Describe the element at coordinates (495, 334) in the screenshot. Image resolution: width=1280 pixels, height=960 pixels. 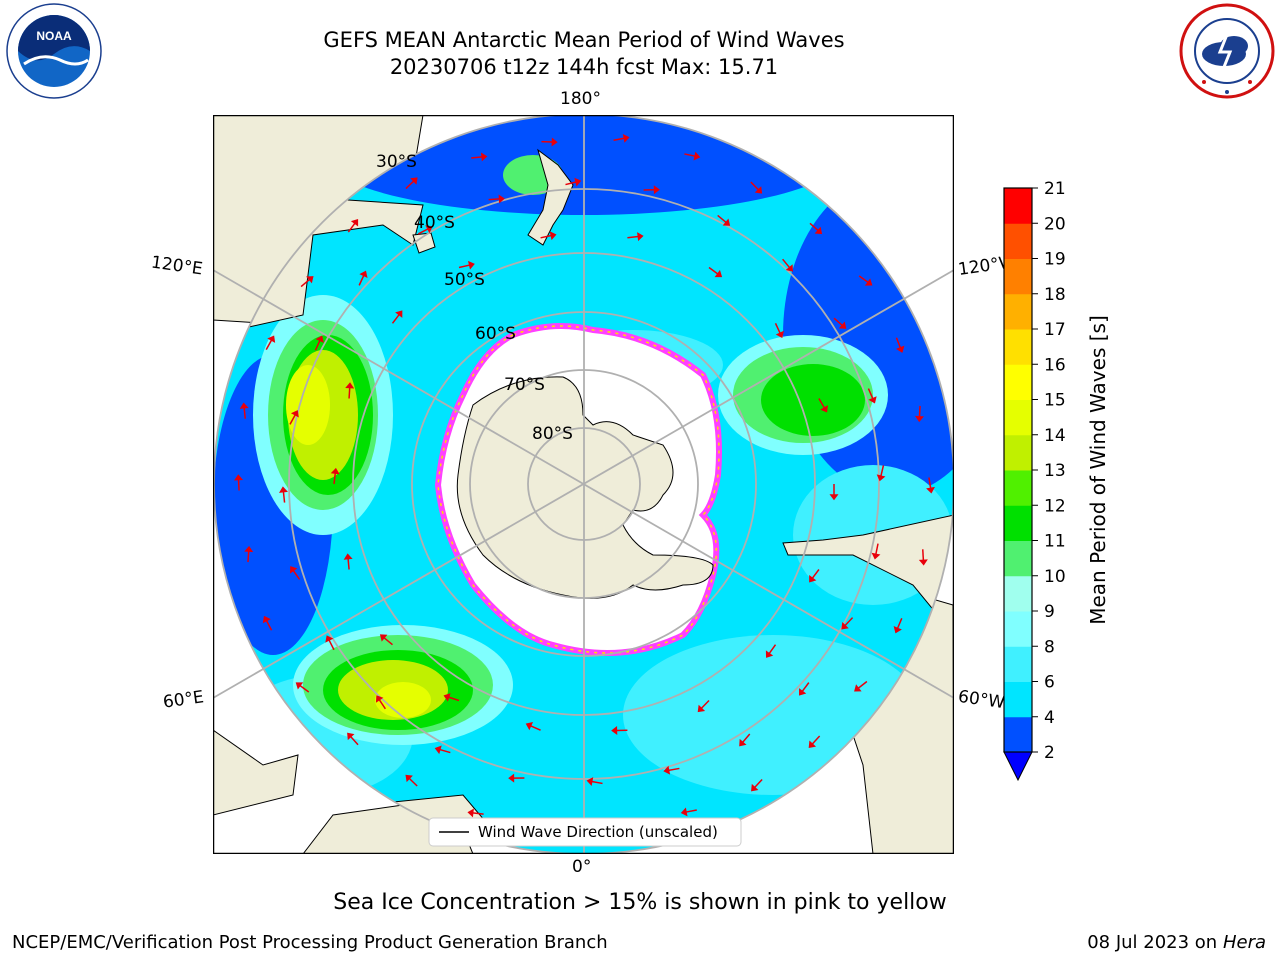
I see `lat-label-60s: 60°S` at that location.